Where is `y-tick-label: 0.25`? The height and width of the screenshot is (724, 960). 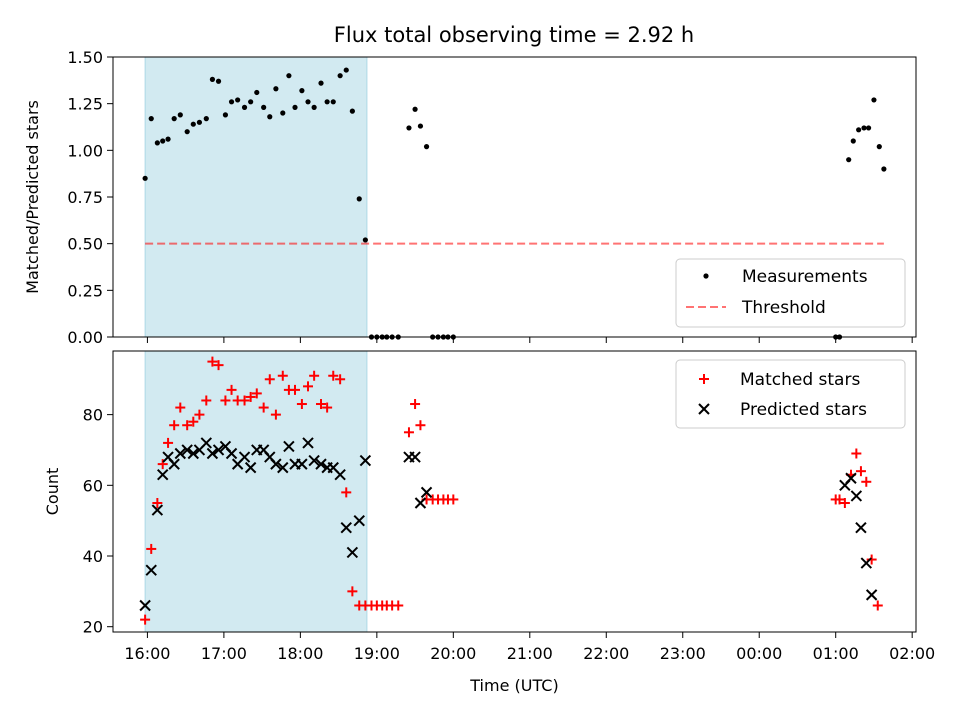
y-tick-label: 0.25 is located at coordinates (85, 290).